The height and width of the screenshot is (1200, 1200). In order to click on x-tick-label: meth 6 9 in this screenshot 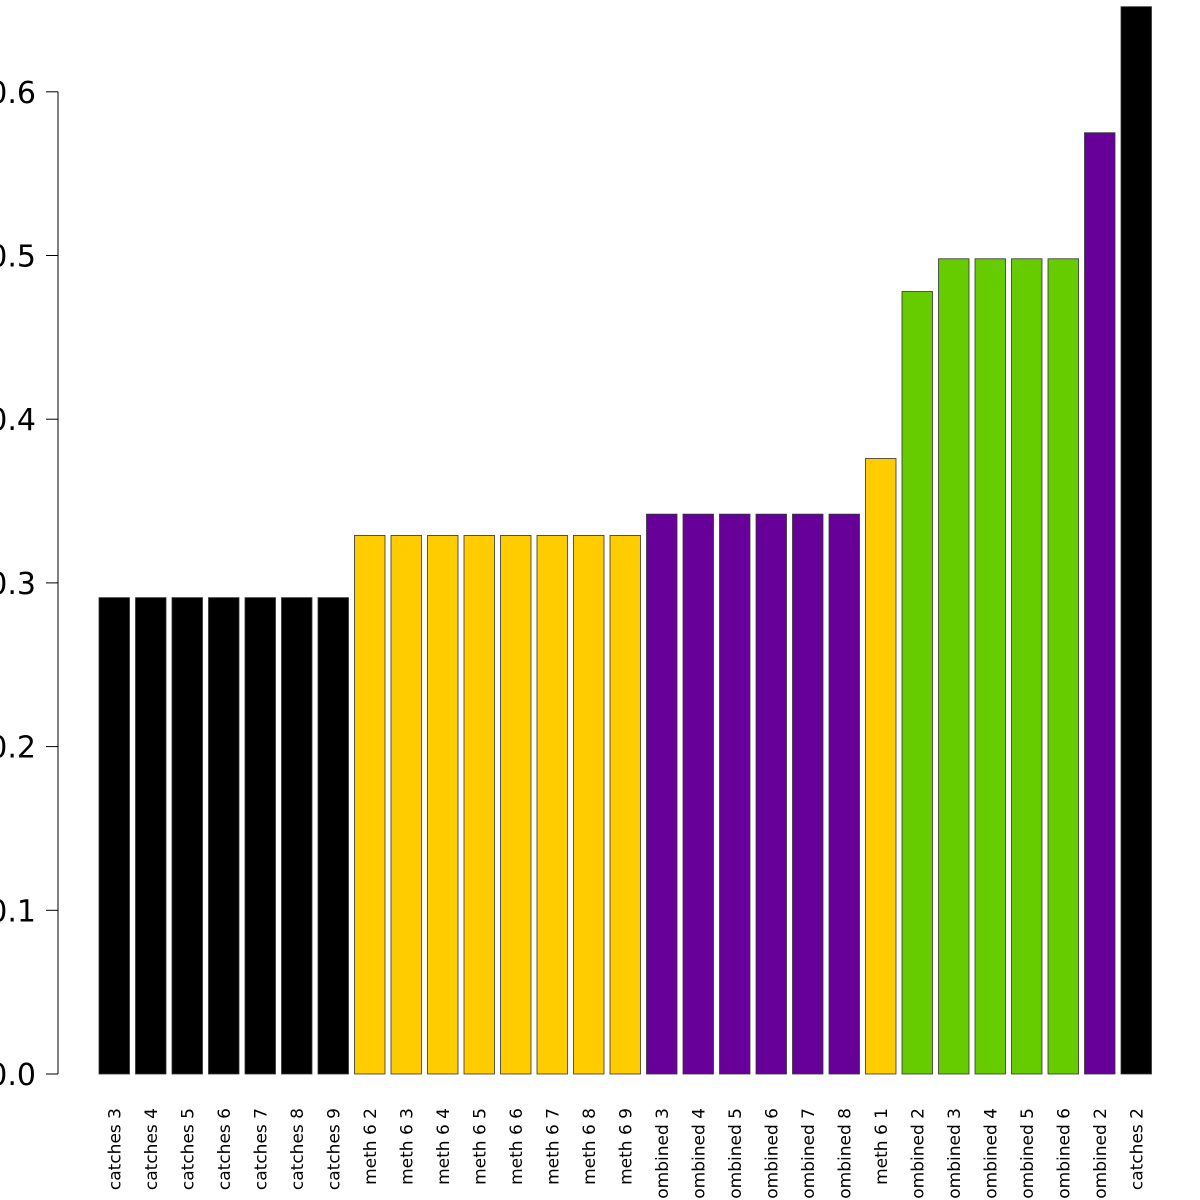, I will do `click(626, 1146)`.